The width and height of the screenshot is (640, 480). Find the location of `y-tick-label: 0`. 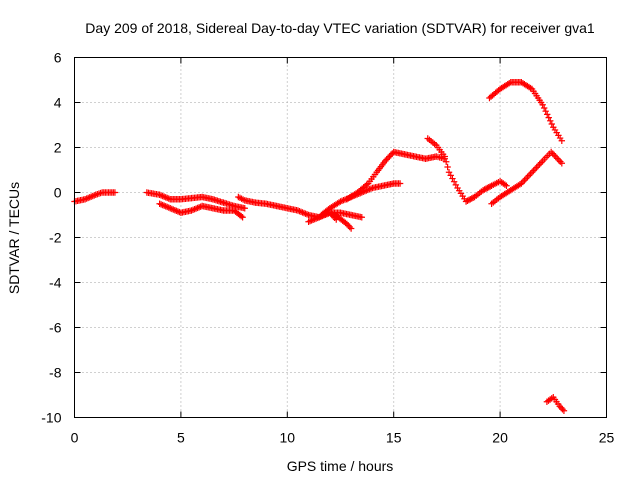

y-tick-label: 0 is located at coordinates (58, 193).